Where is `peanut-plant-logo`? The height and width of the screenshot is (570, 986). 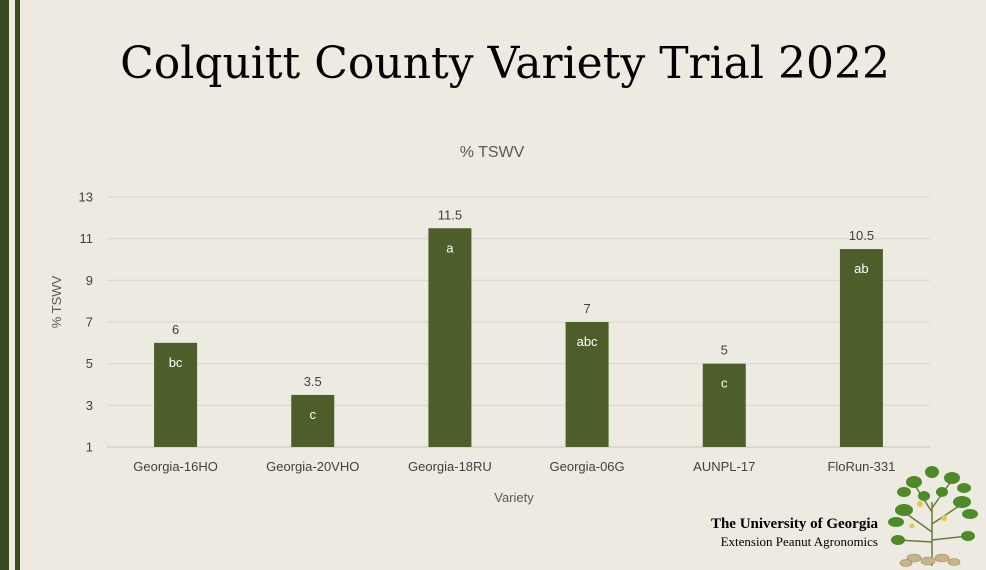 peanut-plant-logo is located at coordinates (933, 516).